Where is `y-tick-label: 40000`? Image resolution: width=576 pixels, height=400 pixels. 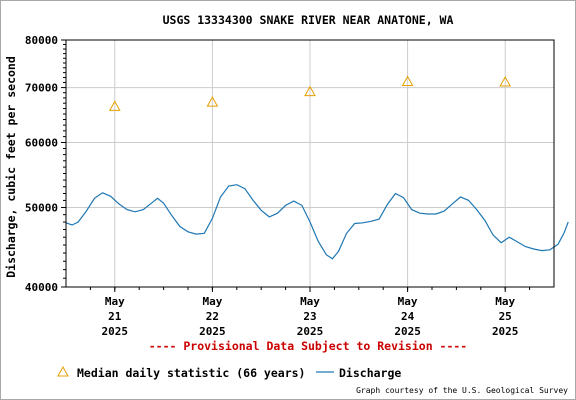
y-tick-label: 40000 is located at coordinates (41, 287).